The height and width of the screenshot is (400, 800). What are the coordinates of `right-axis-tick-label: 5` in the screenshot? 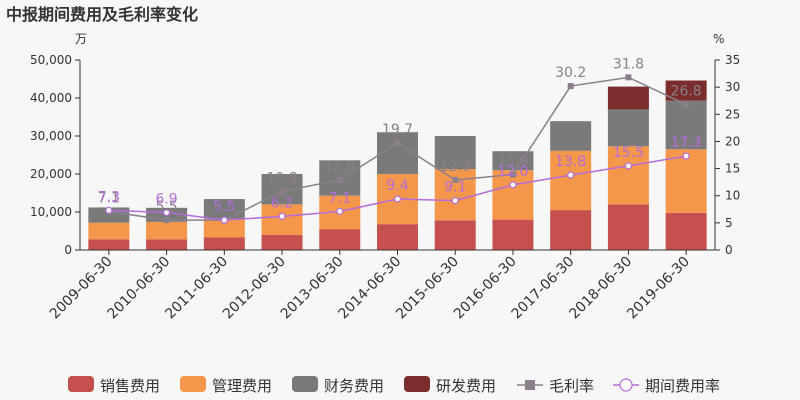 It's located at (729, 223).